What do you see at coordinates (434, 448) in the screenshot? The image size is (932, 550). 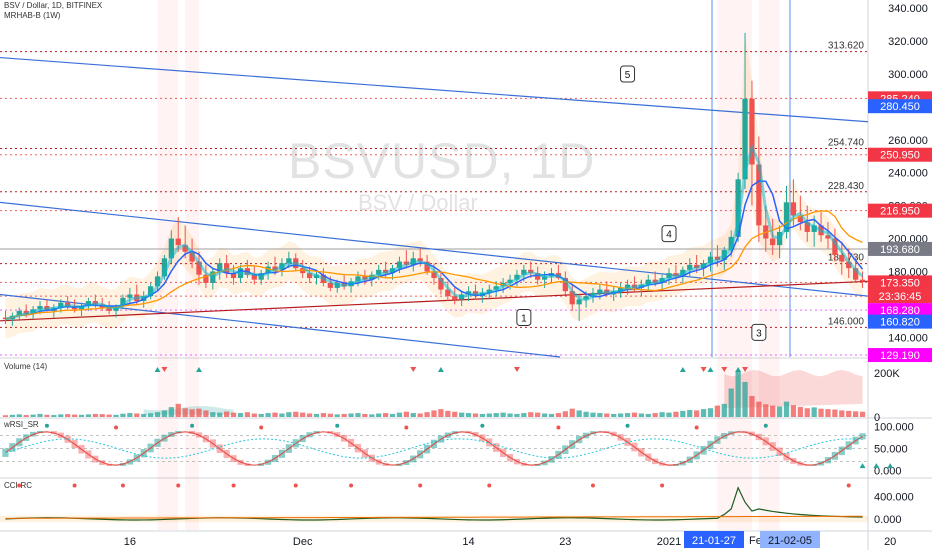 I see `rsi-line` at bounding box center [434, 448].